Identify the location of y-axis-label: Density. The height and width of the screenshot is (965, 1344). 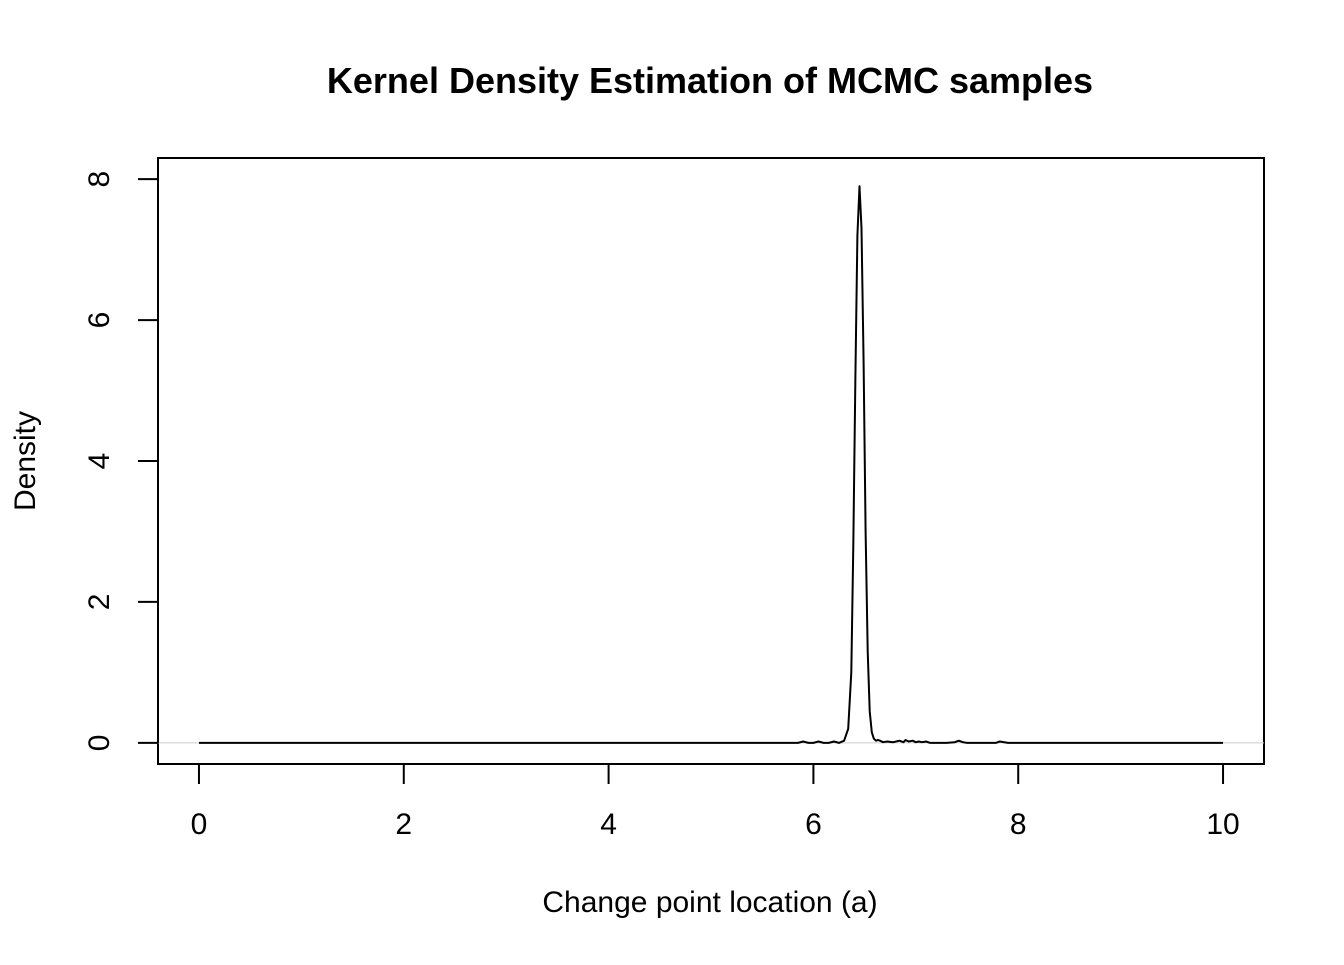
(25, 461).